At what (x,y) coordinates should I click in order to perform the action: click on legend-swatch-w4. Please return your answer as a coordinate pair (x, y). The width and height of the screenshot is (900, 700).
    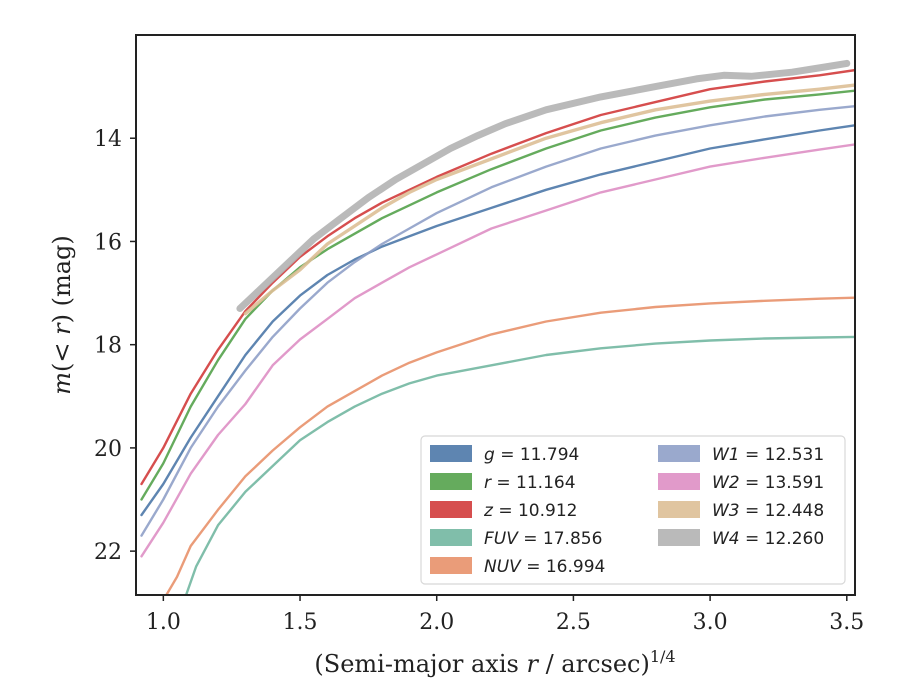
    Looking at the image, I should click on (679, 537).